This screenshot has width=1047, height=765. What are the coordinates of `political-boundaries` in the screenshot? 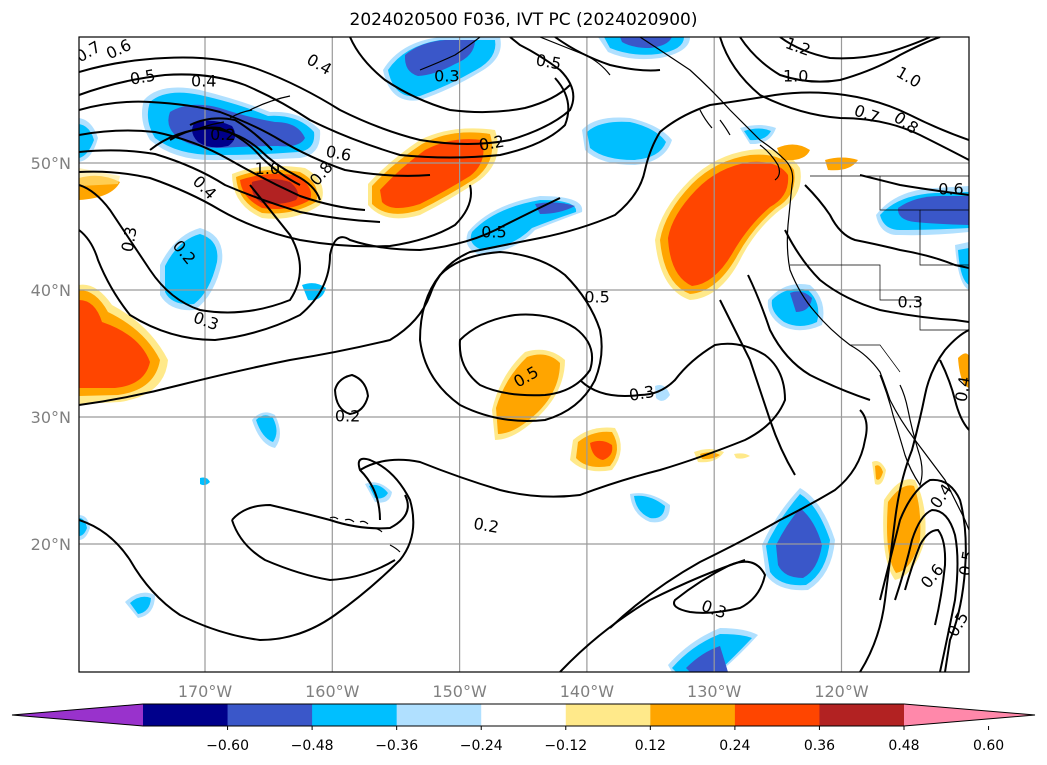 It's located at (879, 274).